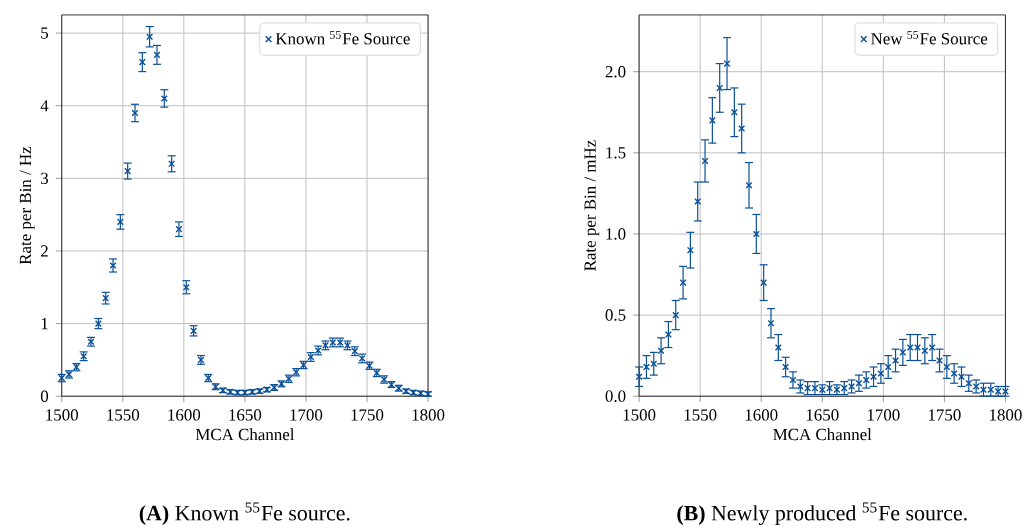  What do you see at coordinates (27, 205) in the screenshot?
I see `y-axis-title: Rate per Bin / Hz` at bounding box center [27, 205].